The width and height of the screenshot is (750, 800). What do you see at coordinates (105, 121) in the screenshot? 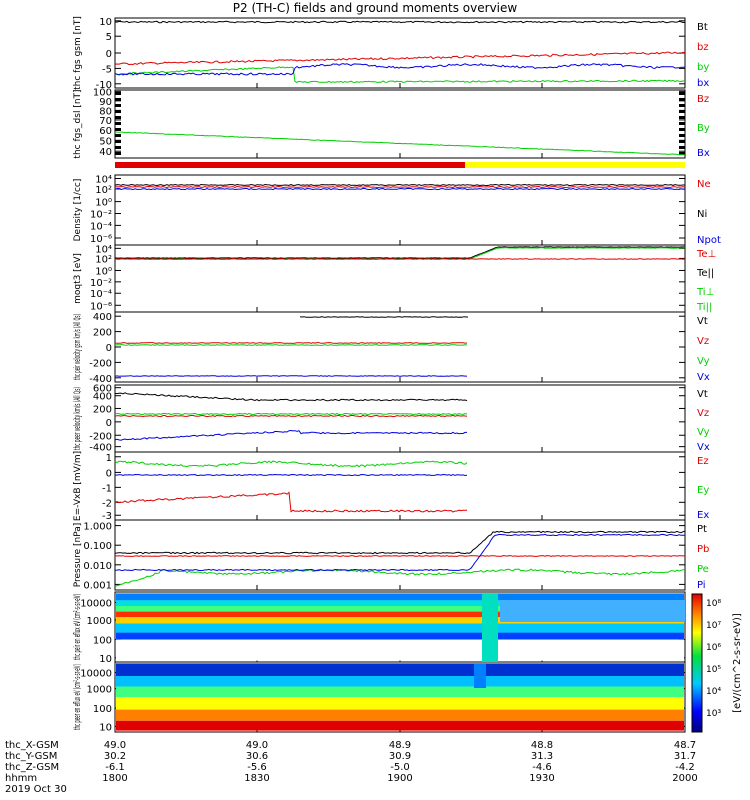
I see `y-tick-label: 70` at bounding box center [105, 121].